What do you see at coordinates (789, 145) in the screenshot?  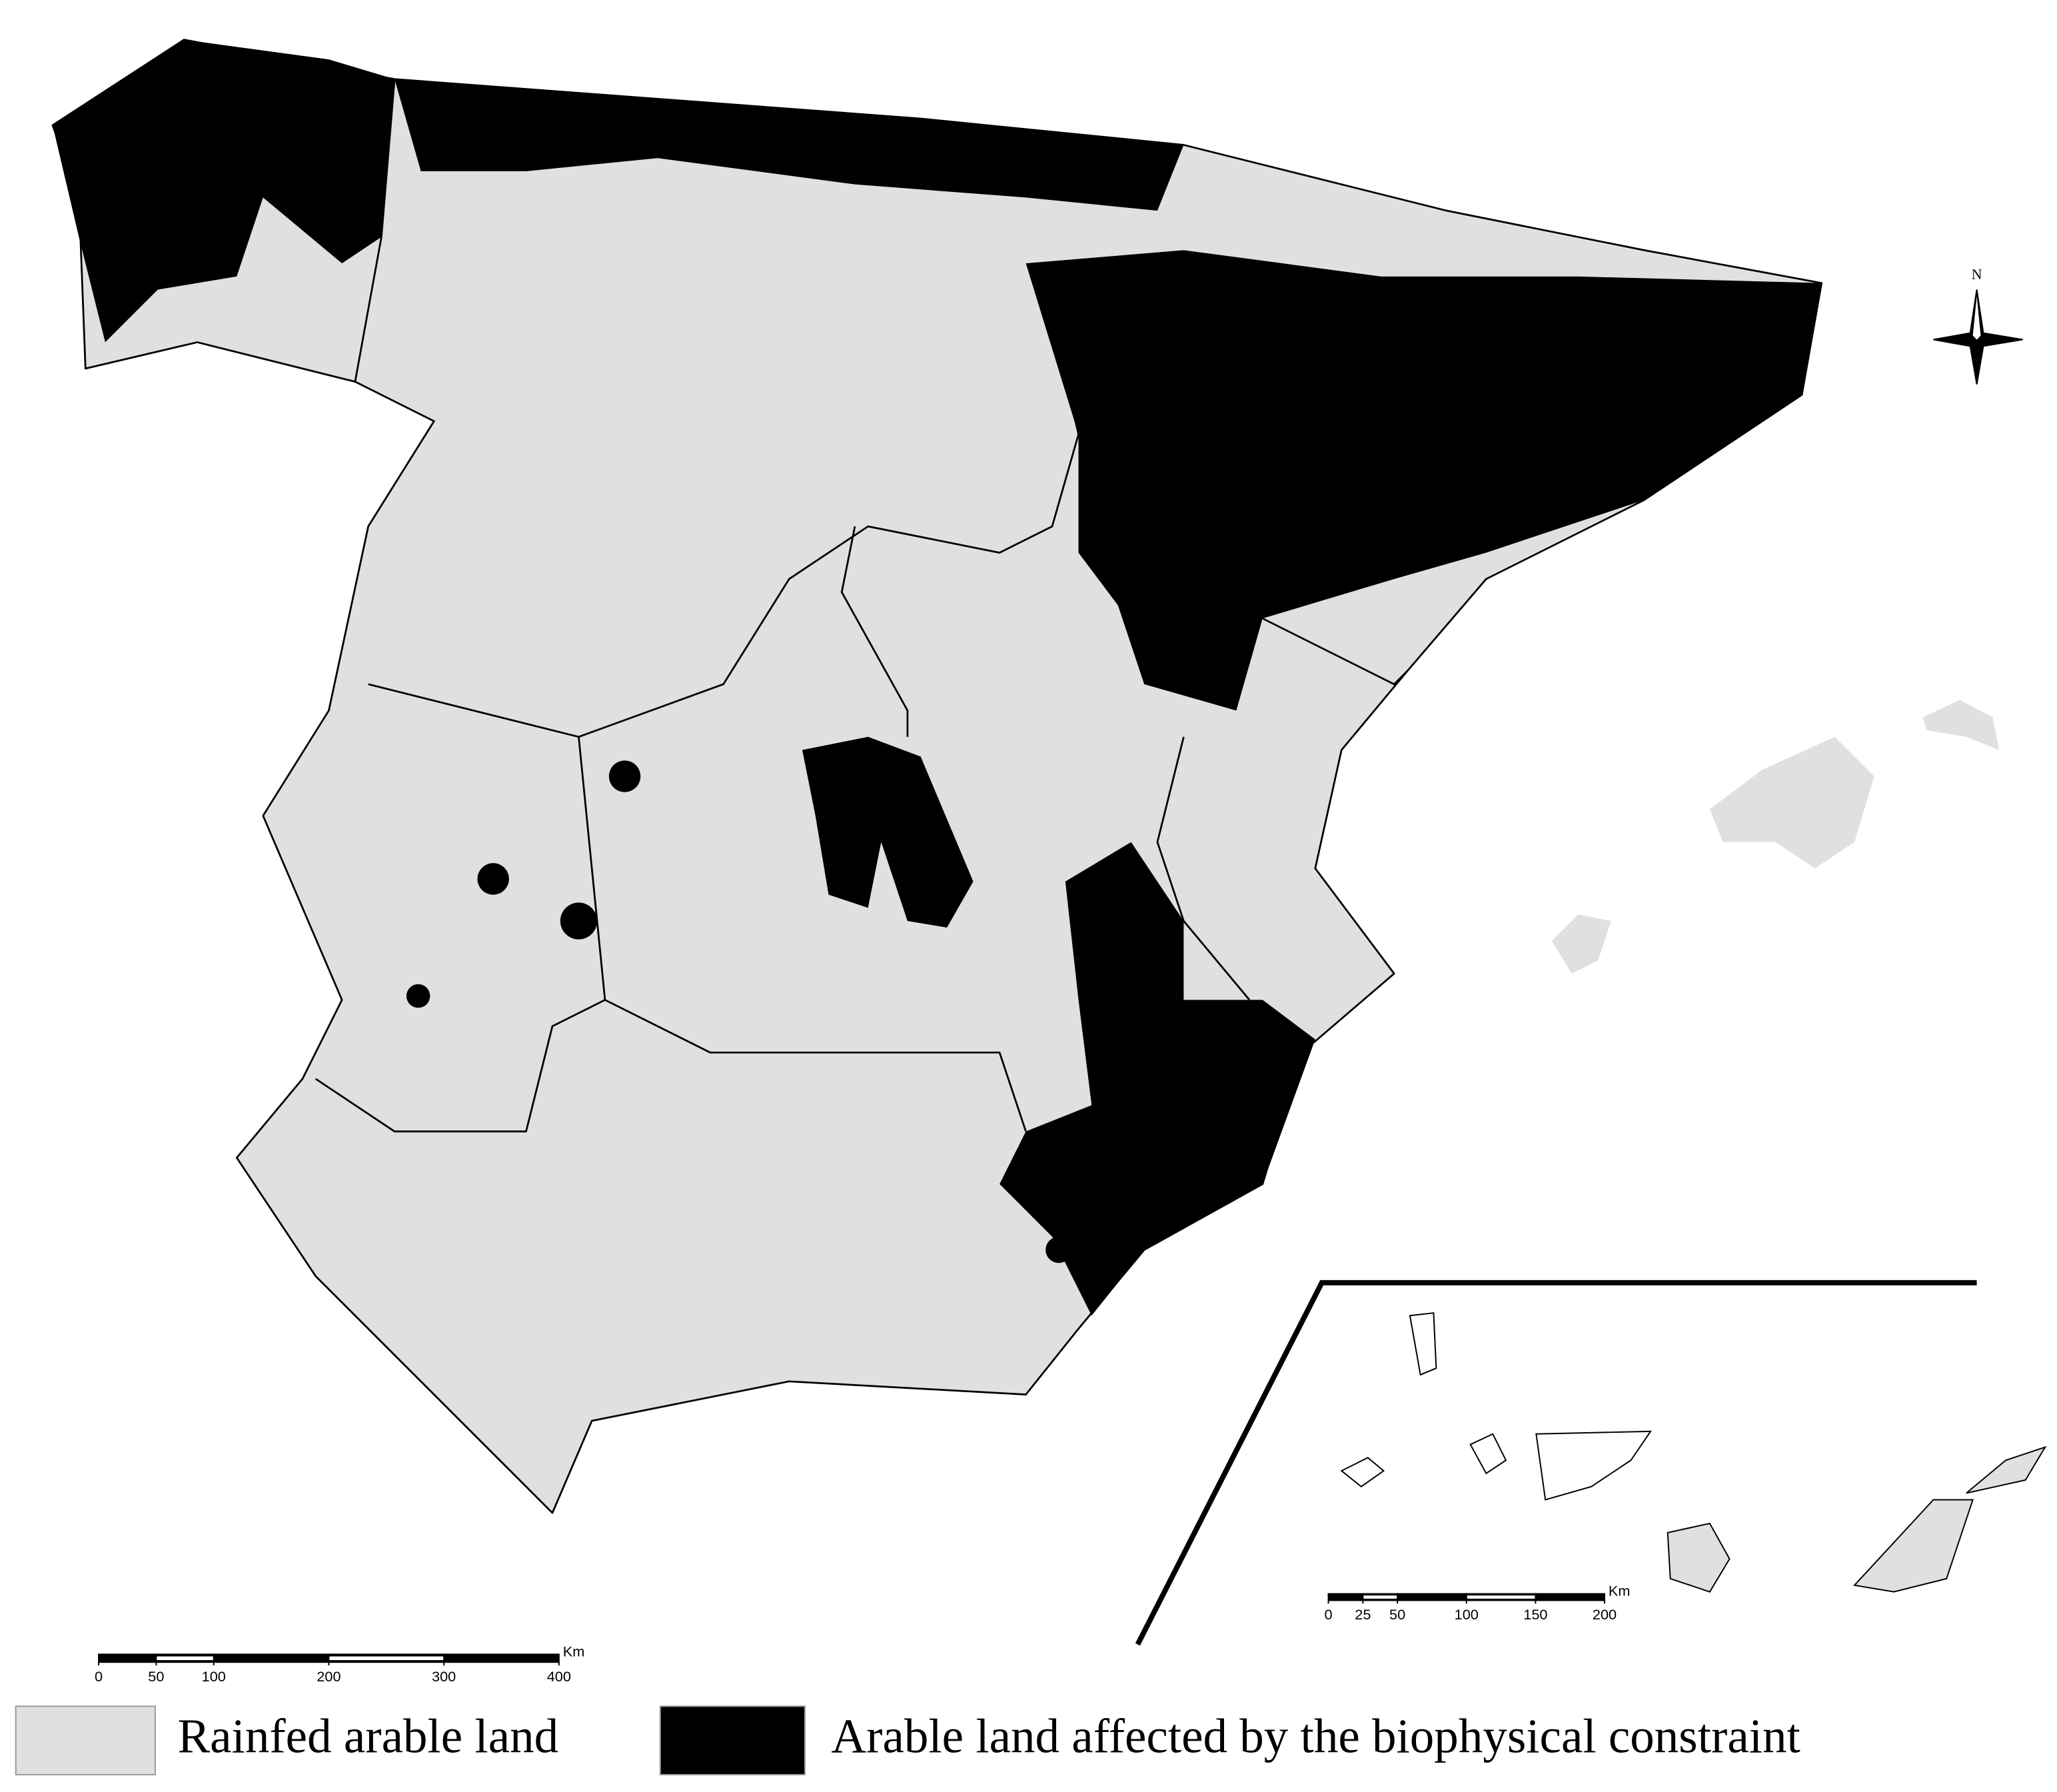 I see `north-coast-constraint` at bounding box center [789, 145].